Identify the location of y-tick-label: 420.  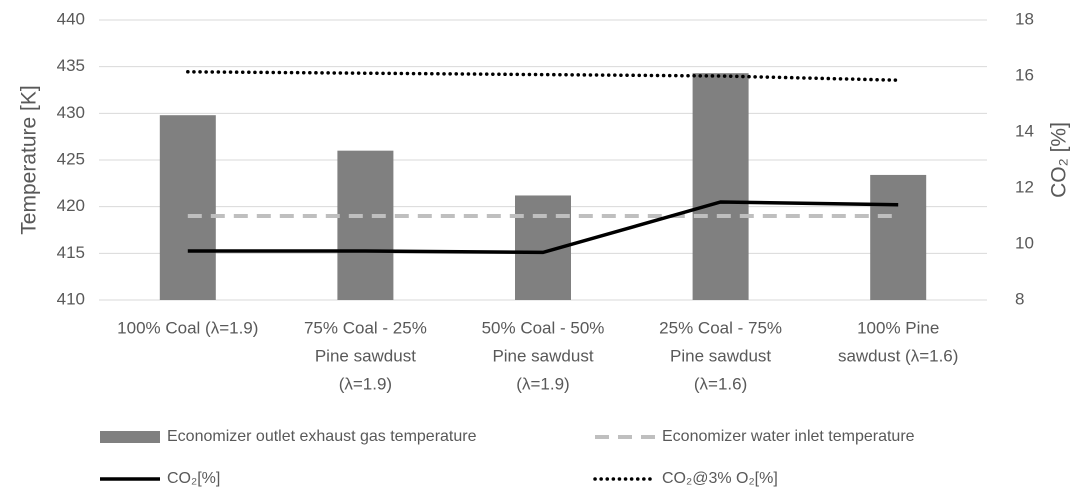
(71, 205).